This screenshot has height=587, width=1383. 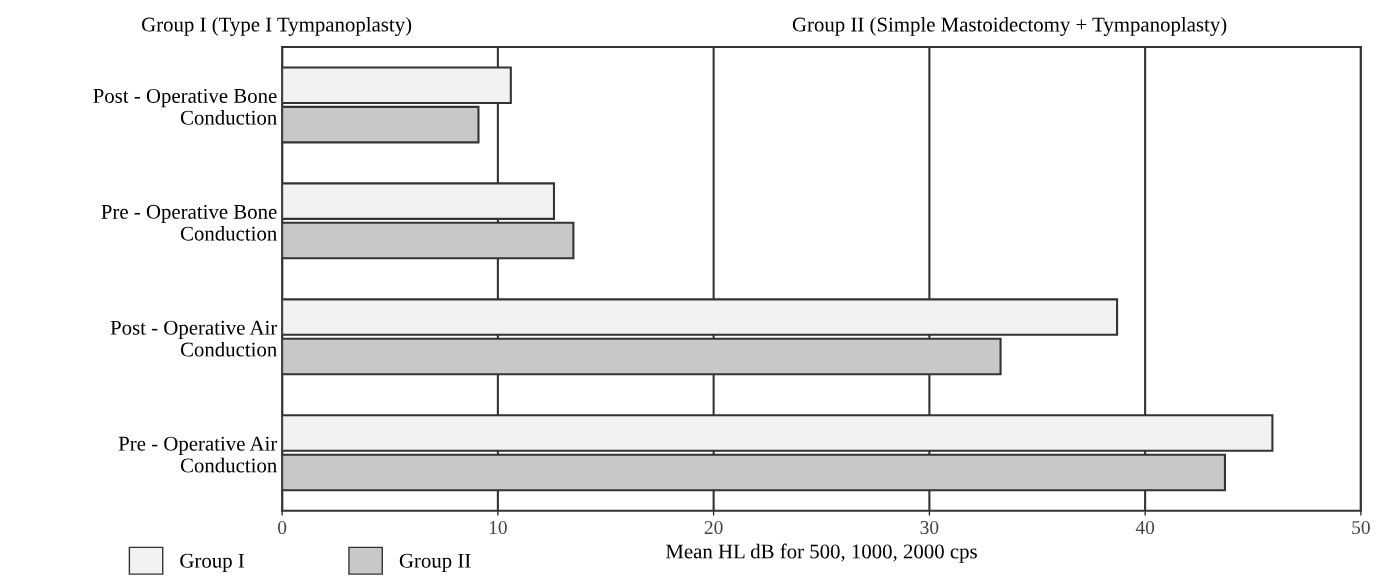 I want to click on x-tick-label: 0, so click(x=282, y=527).